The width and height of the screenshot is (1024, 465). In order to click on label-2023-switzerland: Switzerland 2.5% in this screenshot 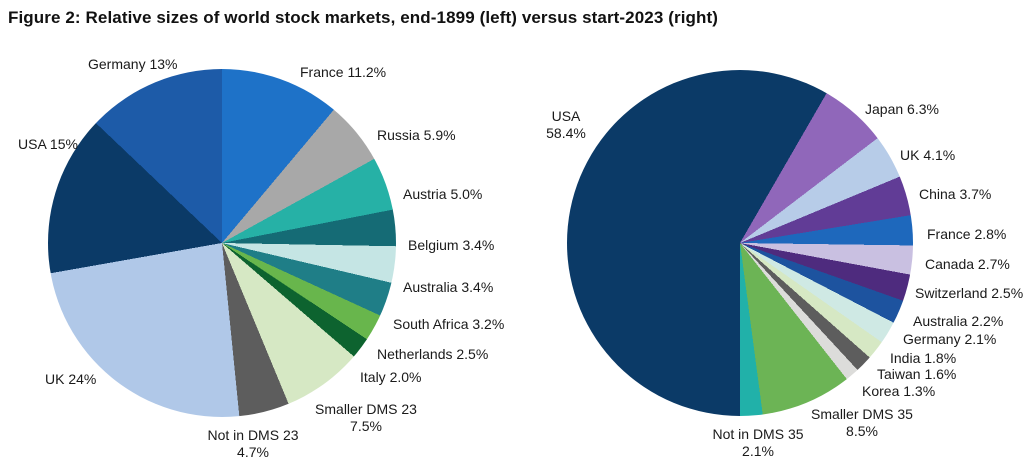, I will do `click(969, 293)`.